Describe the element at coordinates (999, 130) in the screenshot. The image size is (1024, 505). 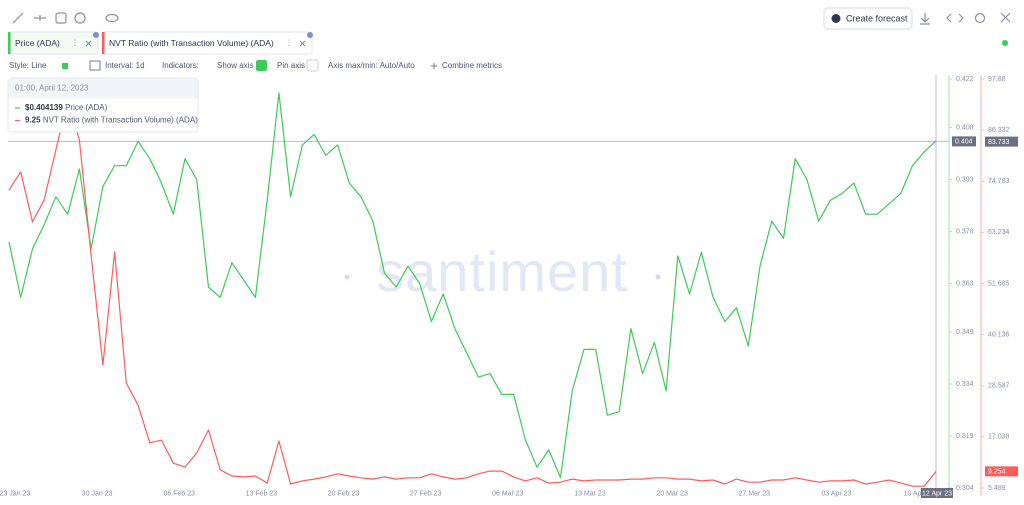
I see `y2-tick-label: 86.332` at that location.